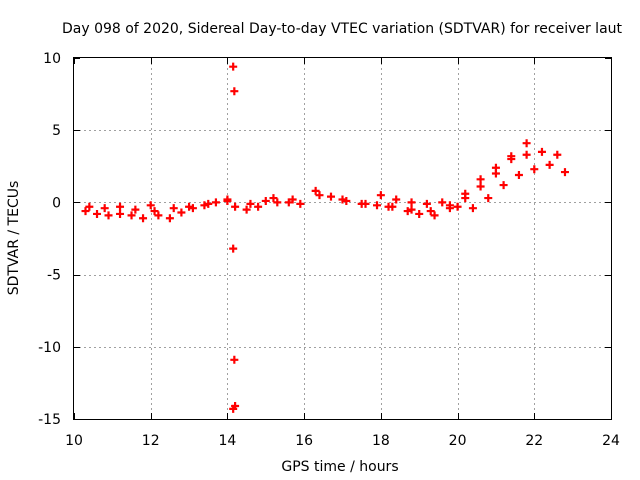 The height and width of the screenshot is (480, 640). What do you see at coordinates (611, 441) in the screenshot?
I see `x-tick-label: 24` at bounding box center [611, 441].